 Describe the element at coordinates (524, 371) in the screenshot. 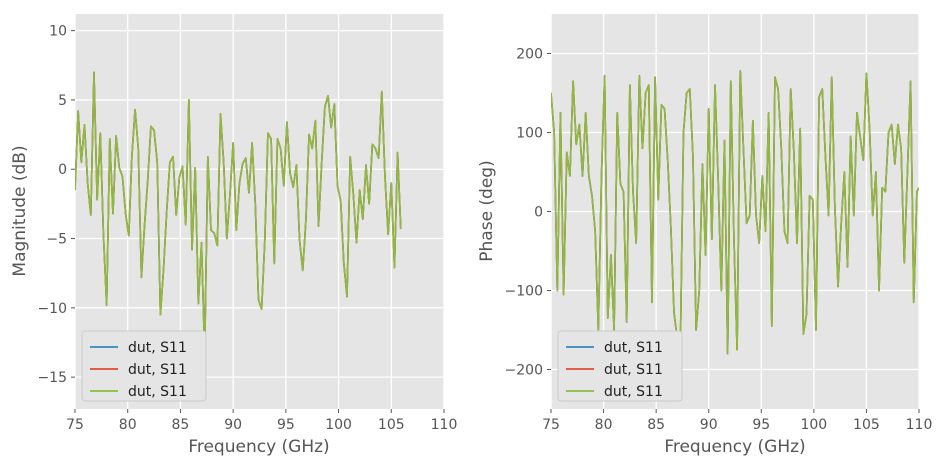

I see `phase-y-tick-label: −200` at that location.